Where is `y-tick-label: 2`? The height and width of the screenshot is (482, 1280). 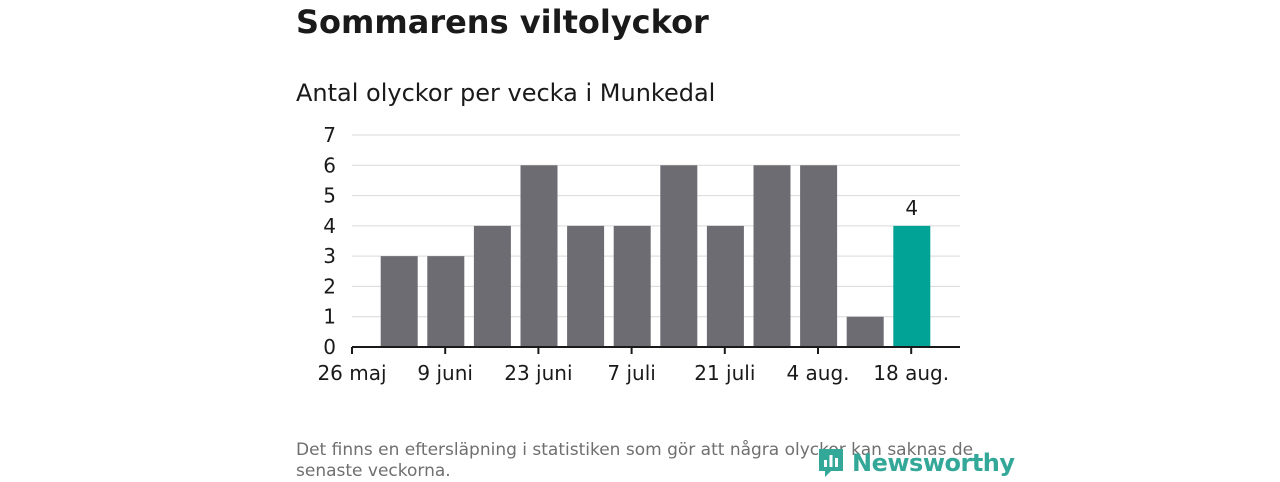
y-tick-label: 2 is located at coordinates (329, 286).